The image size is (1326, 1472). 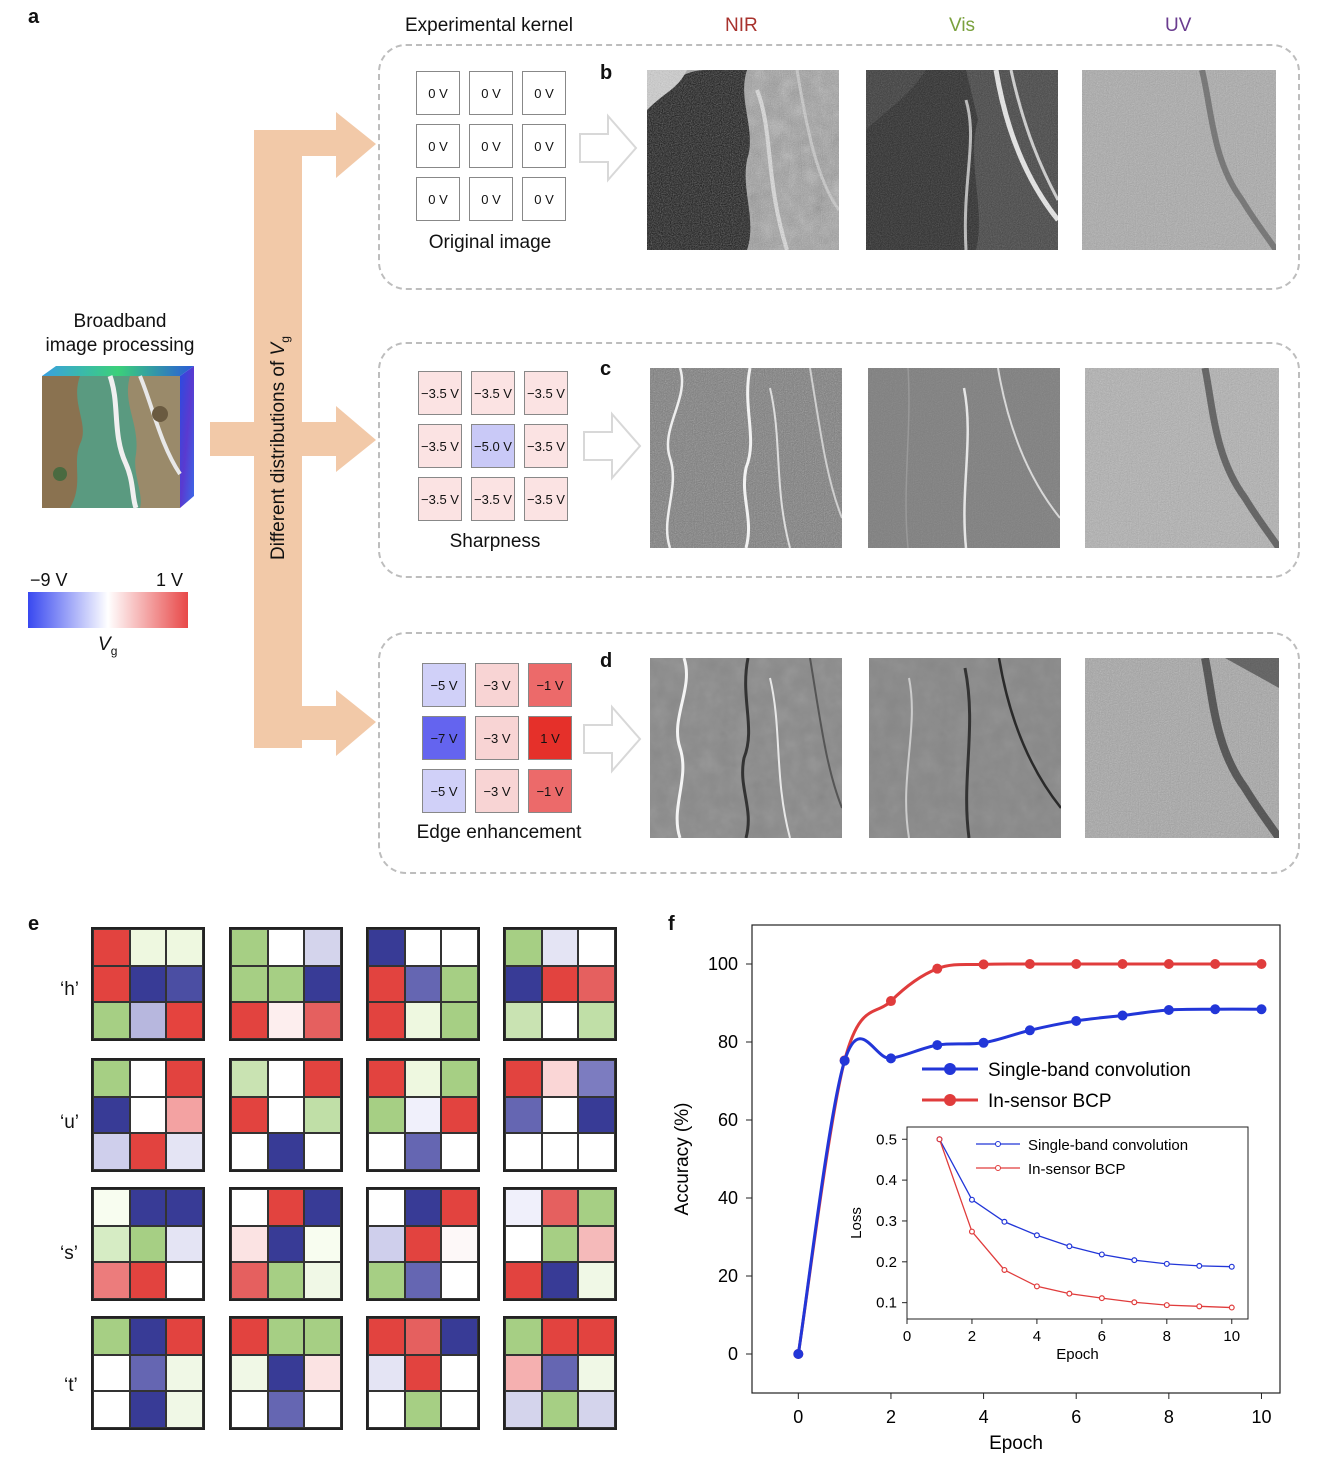 What do you see at coordinates (606, 73) in the screenshot?
I see `panel-label-b: b` at bounding box center [606, 73].